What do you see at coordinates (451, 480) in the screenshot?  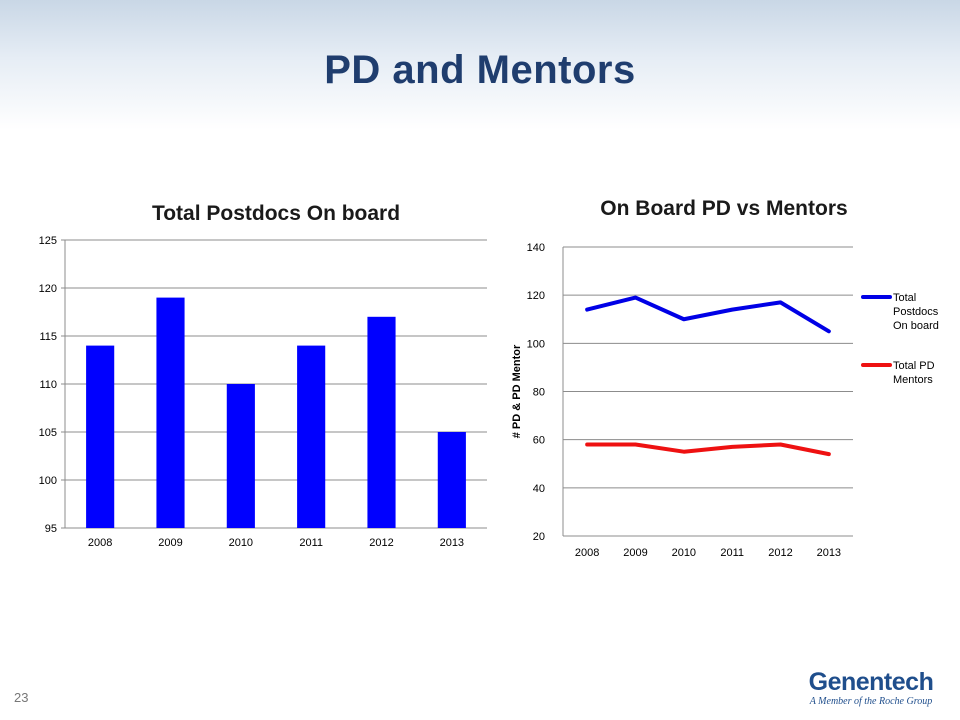 I see `bar-2013` at bounding box center [451, 480].